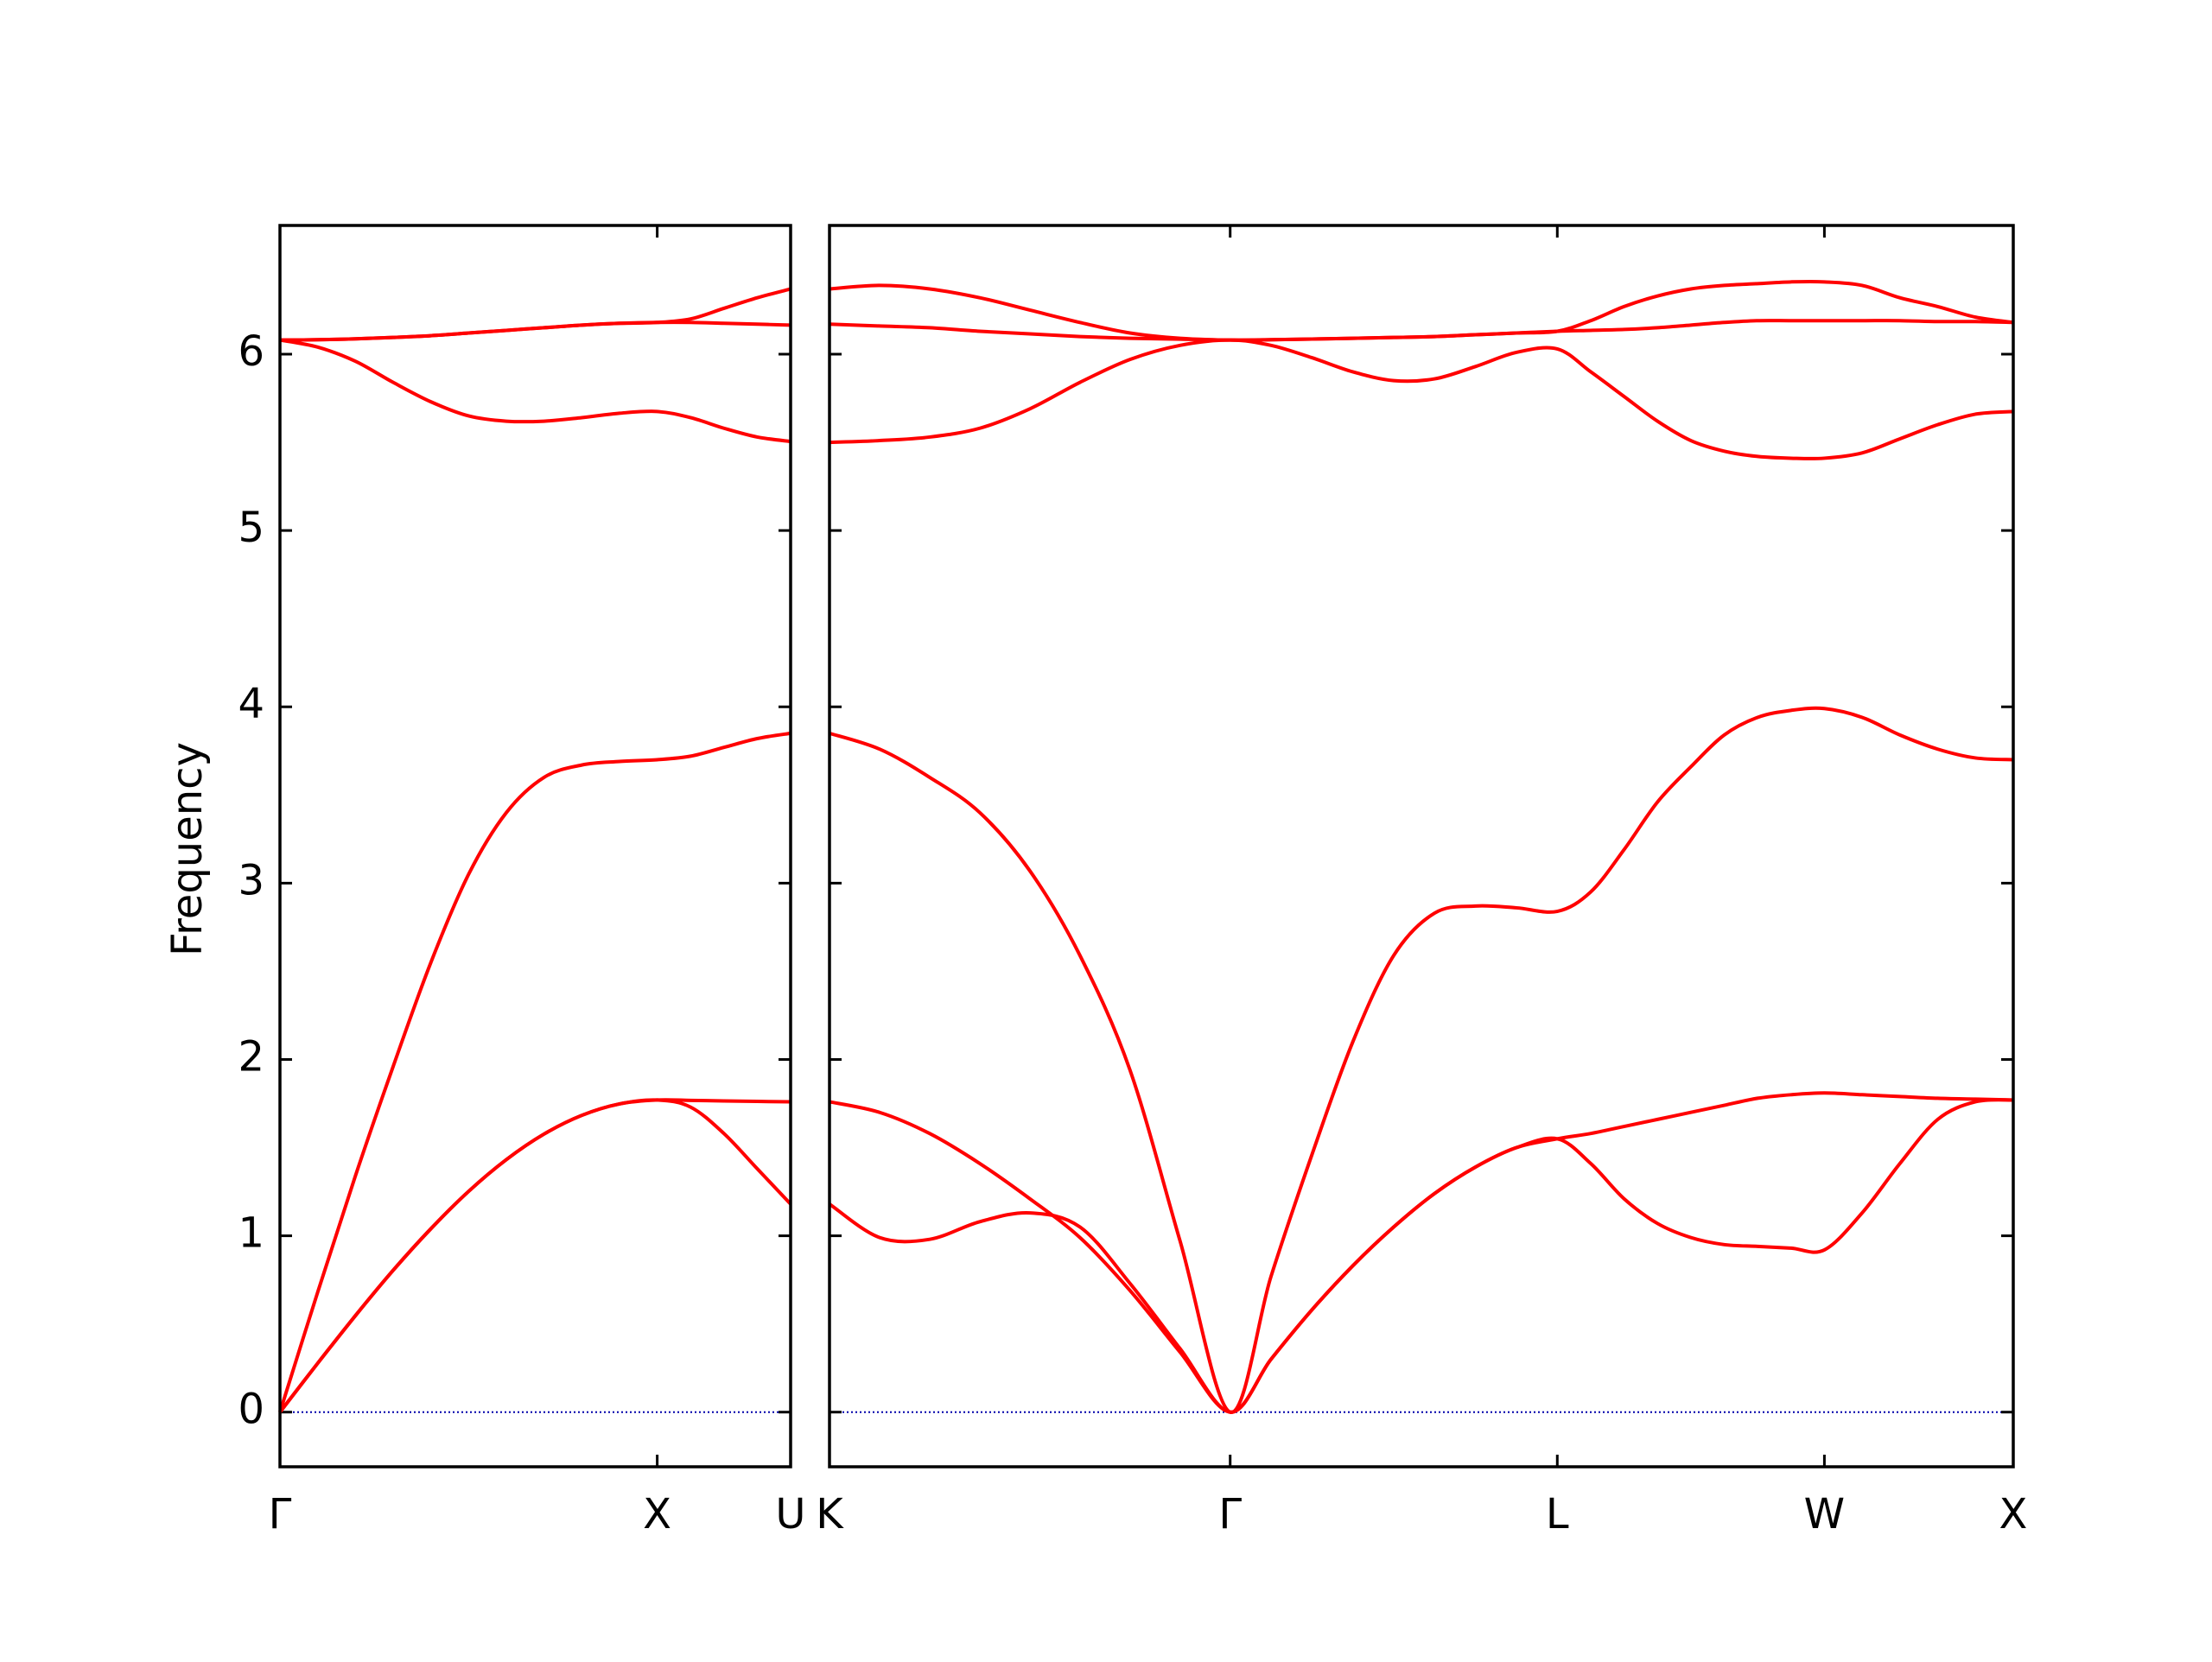 This screenshot has width=2212, height=1662. What do you see at coordinates (1557, 1514) in the screenshot?
I see `x-tick-label: L` at bounding box center [1557, 1514].